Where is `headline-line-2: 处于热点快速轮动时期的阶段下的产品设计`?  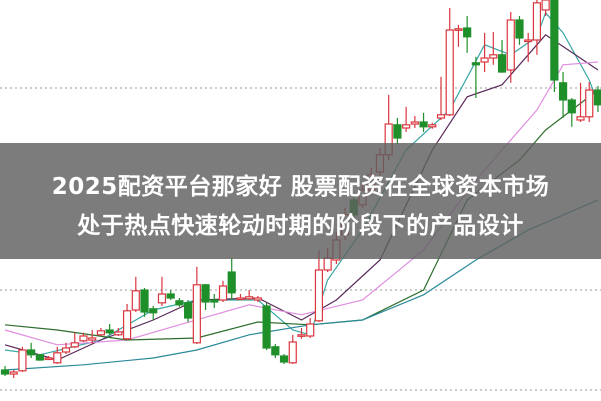
headline-line-2: 处于热点快速轮动时期的阶段下的产品设计 is located at coordinates (300, 226).